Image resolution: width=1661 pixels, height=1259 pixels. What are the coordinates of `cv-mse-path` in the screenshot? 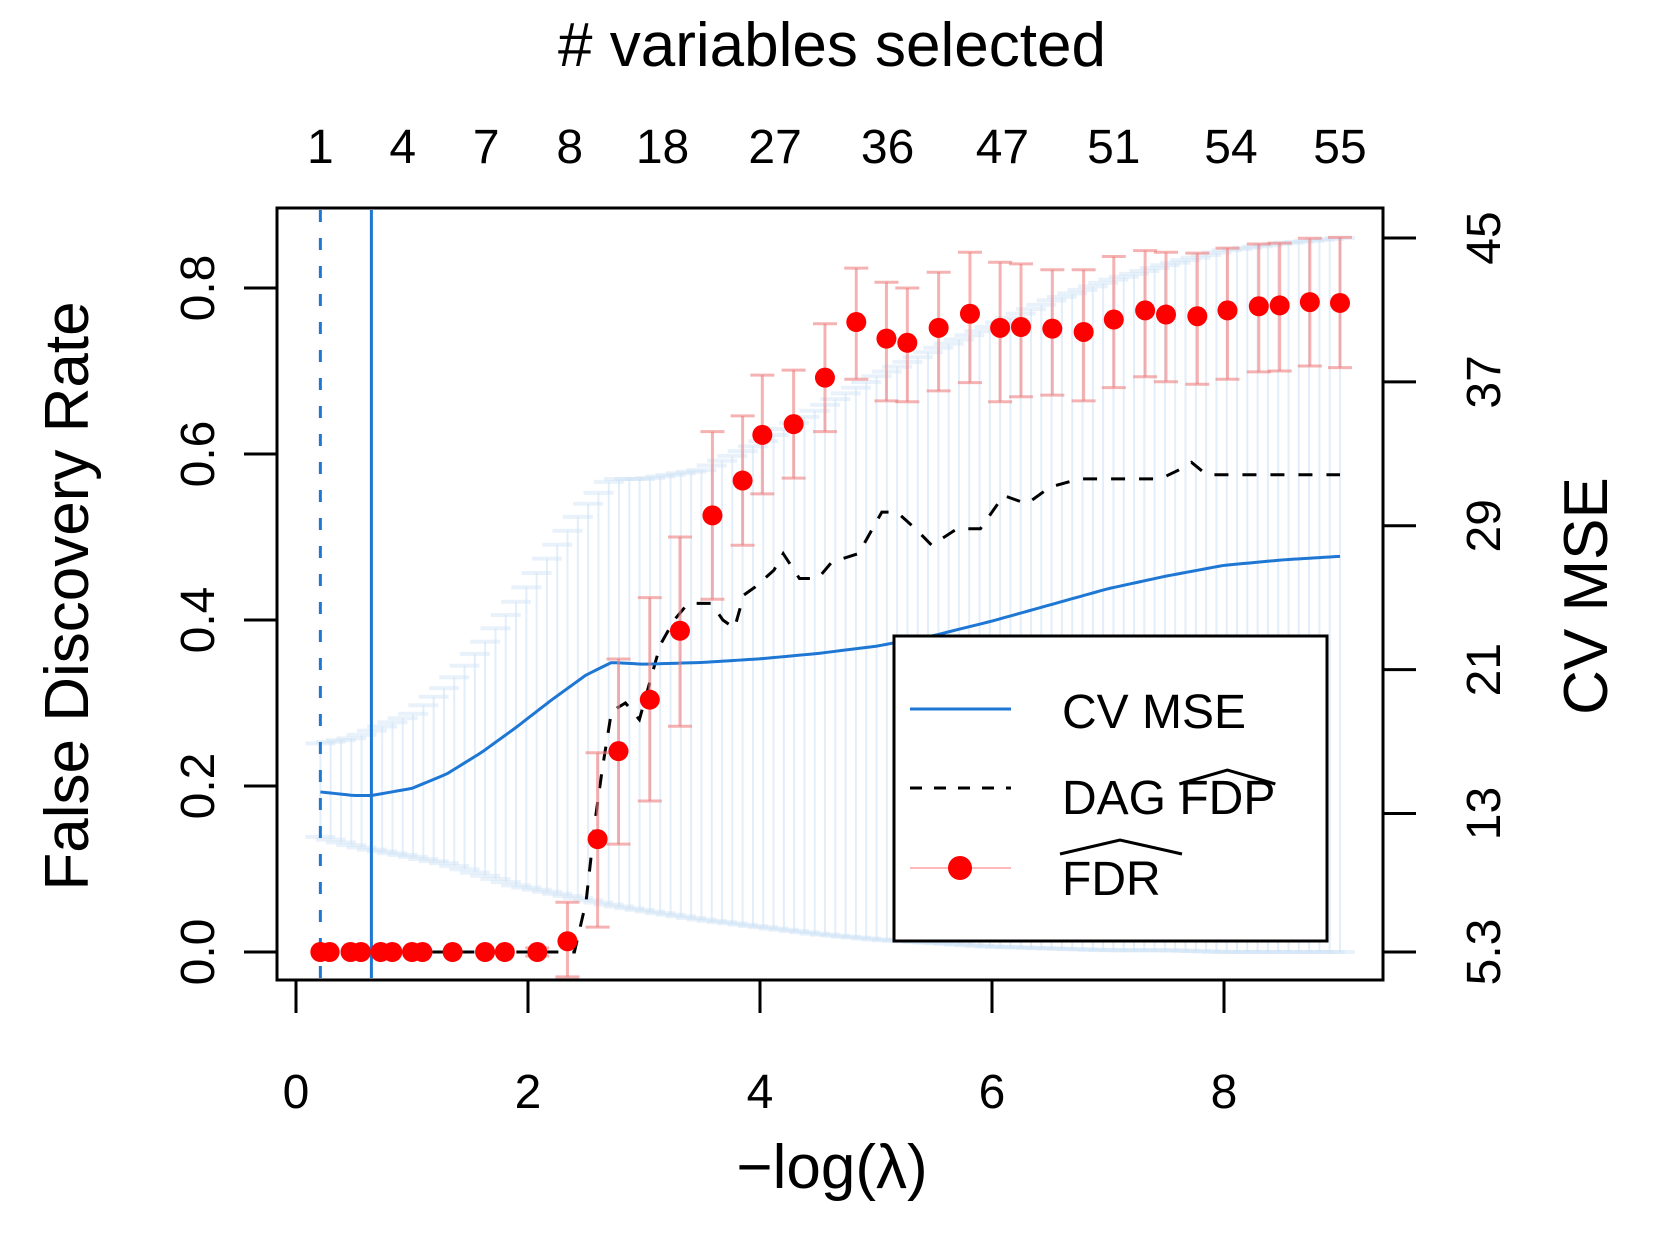 It's located at (830, 676).